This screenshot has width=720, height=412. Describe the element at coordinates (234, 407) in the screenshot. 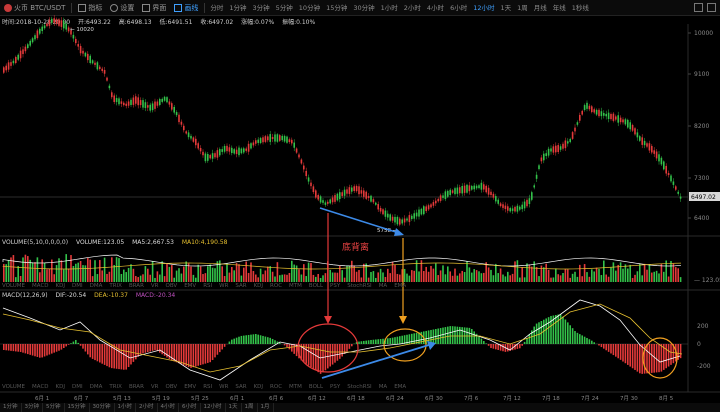

I see `bottom-timeframe-tab: 1天` at that location.